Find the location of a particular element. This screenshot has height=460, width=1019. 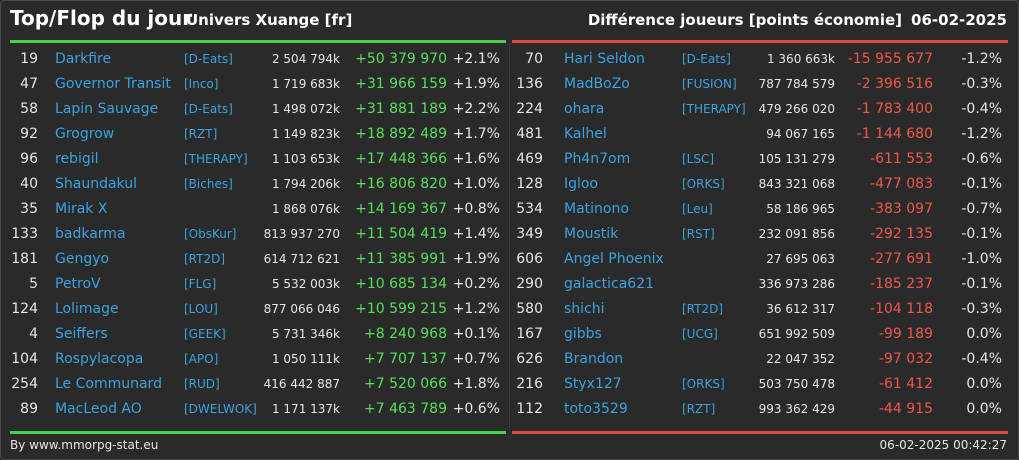

score-cell: 1 103 653k is located at coordinates (305, 159).